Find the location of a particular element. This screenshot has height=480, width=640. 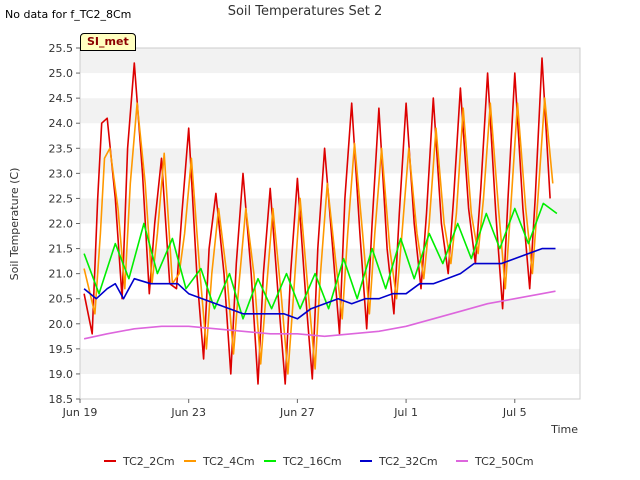

x-tick-label: Jun 23 is located at coordinates (188, 412).